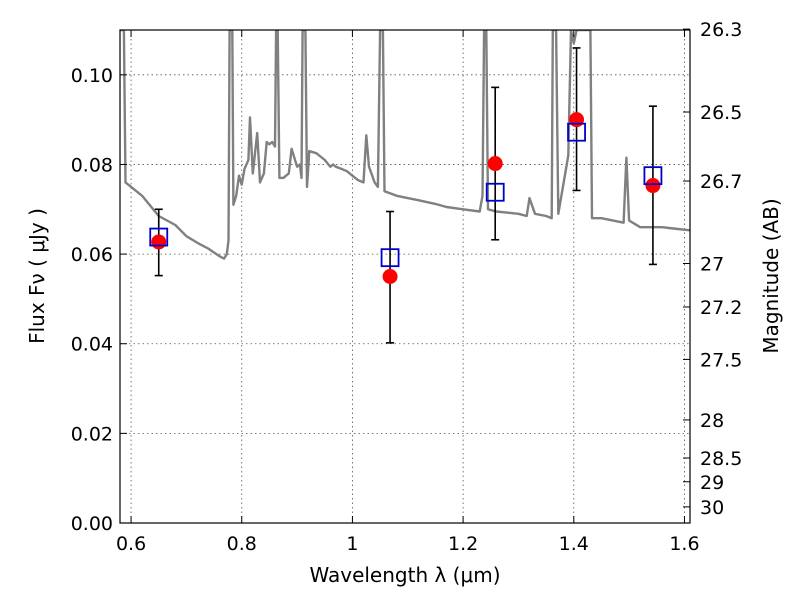 Image resolution: width=800 pixels, height=600 pixels. I want to click on magnitude-tick-label: 28, so click(712, 421).